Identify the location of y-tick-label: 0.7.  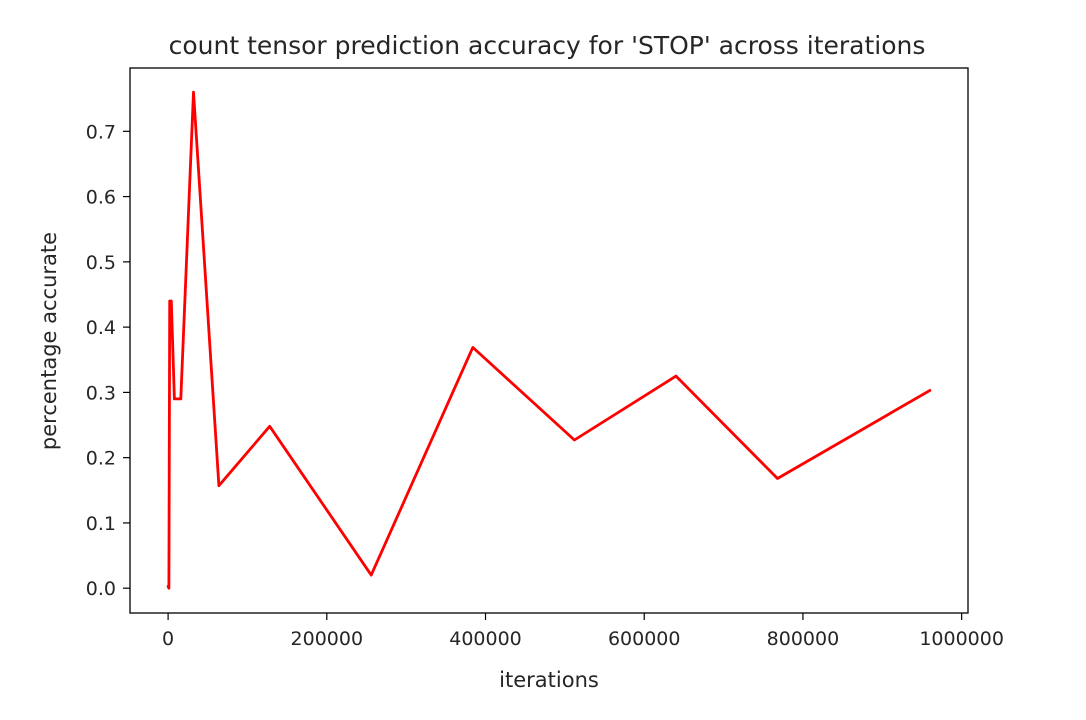
(101, 132).